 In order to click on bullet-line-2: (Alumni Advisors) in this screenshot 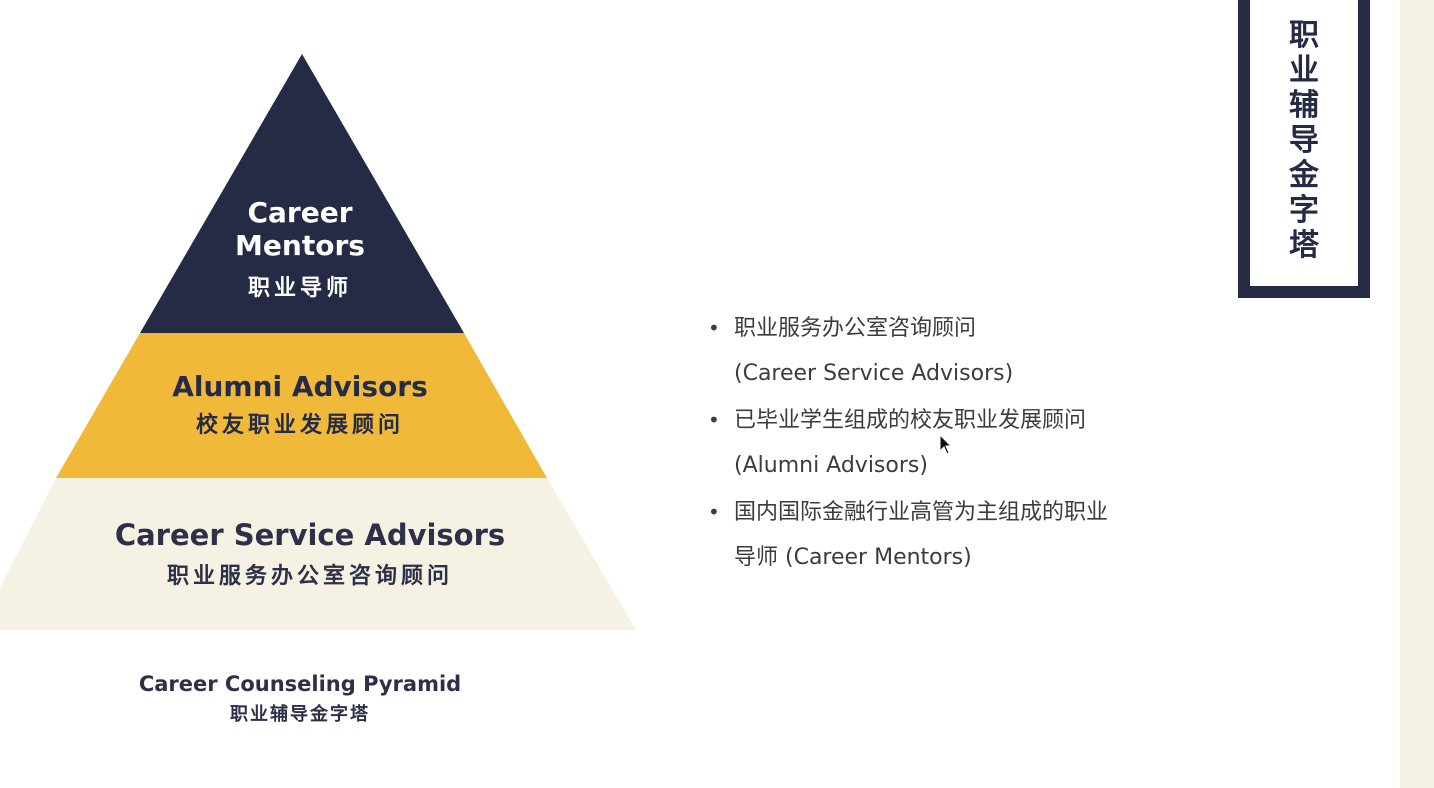, I will do `click(831, 465)`.